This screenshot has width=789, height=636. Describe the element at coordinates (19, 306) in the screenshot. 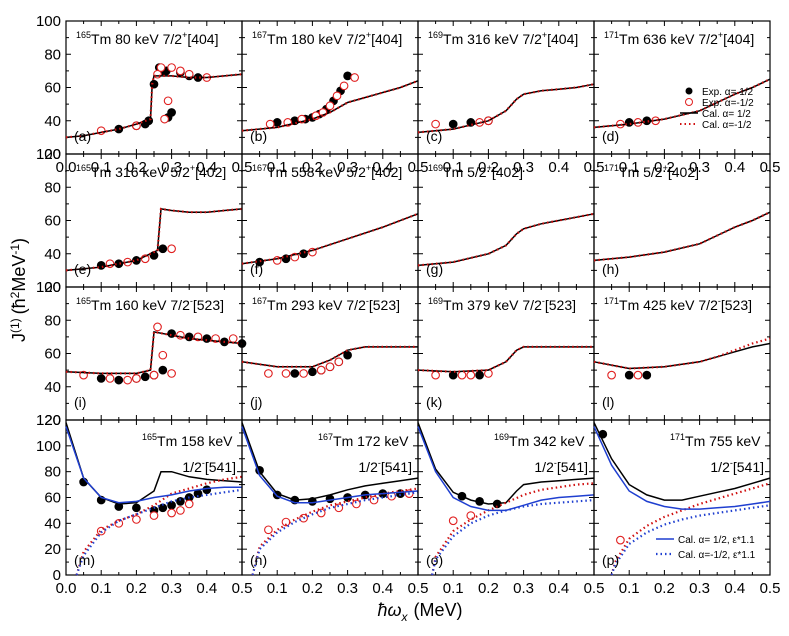

I see `y-axis-label-unit-a: (ħ` at that location.